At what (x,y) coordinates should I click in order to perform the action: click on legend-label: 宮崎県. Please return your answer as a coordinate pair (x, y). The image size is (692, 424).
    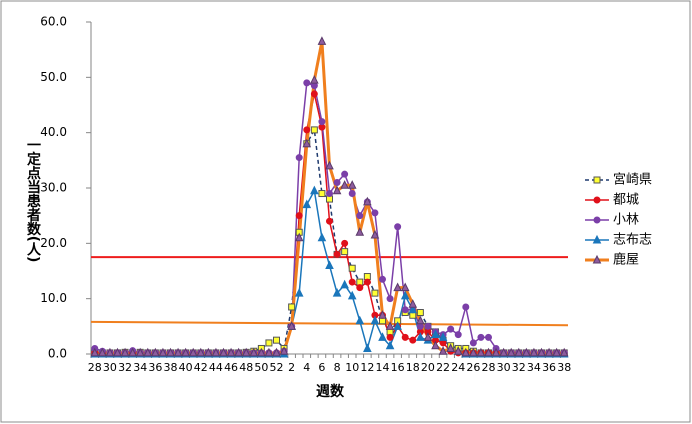
    Looking at the image, I should click on (632, 180).